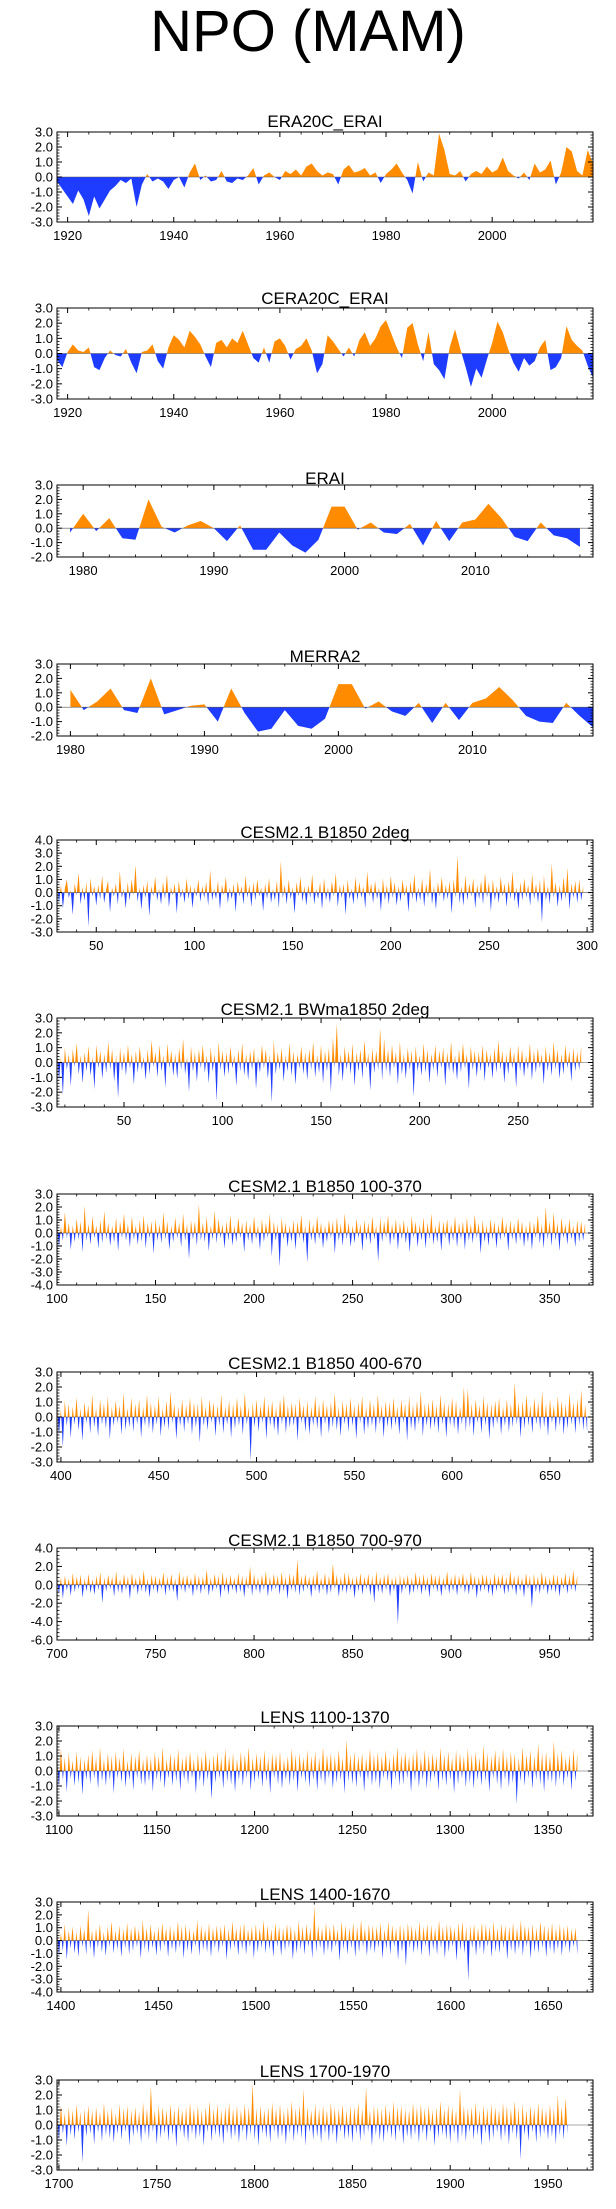 The width and height of the screenshot is (616, 2209). What do you see at coordinates (492, 235) in the screenshot?
I see `x-tick-label: 2000` at bounding box center [492, 235].